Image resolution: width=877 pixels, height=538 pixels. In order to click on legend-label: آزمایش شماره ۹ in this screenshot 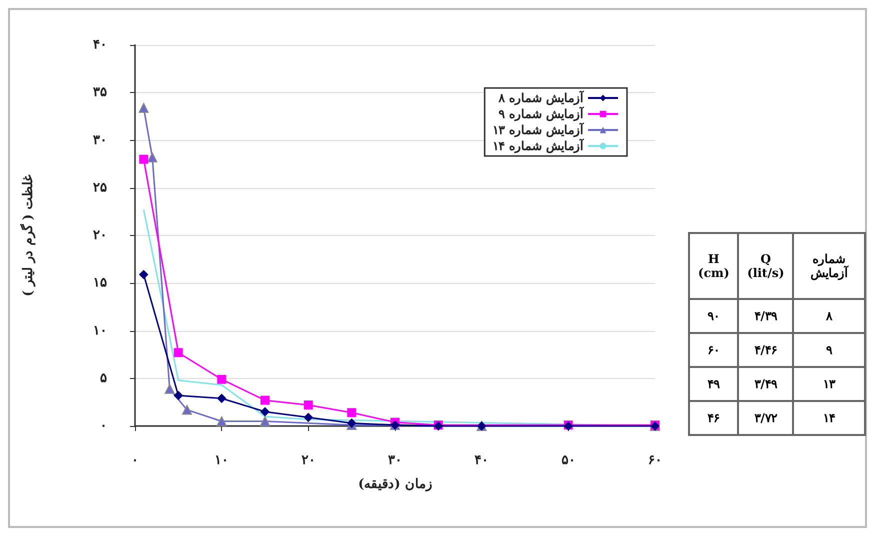, I will do `click(541, 113)`.